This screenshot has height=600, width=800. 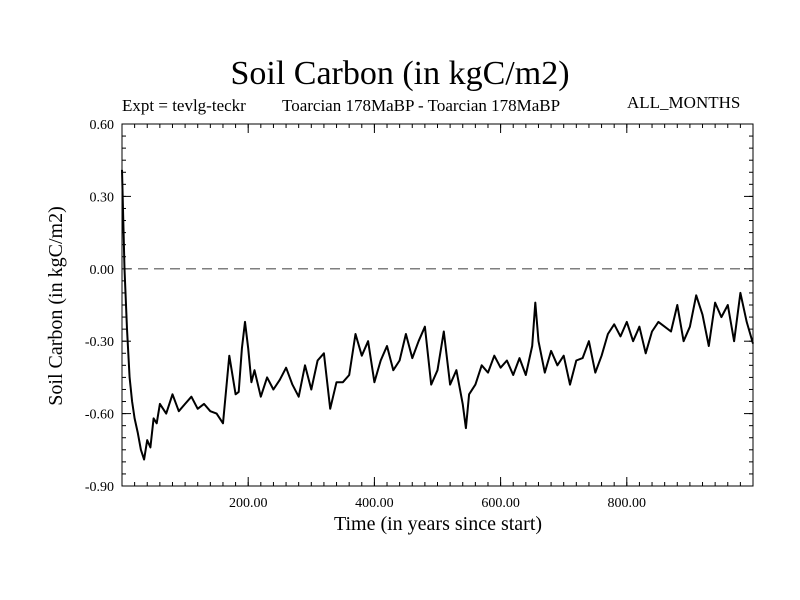 I want to click on x-tick-label: 200.00, so click(x=248, y=503).